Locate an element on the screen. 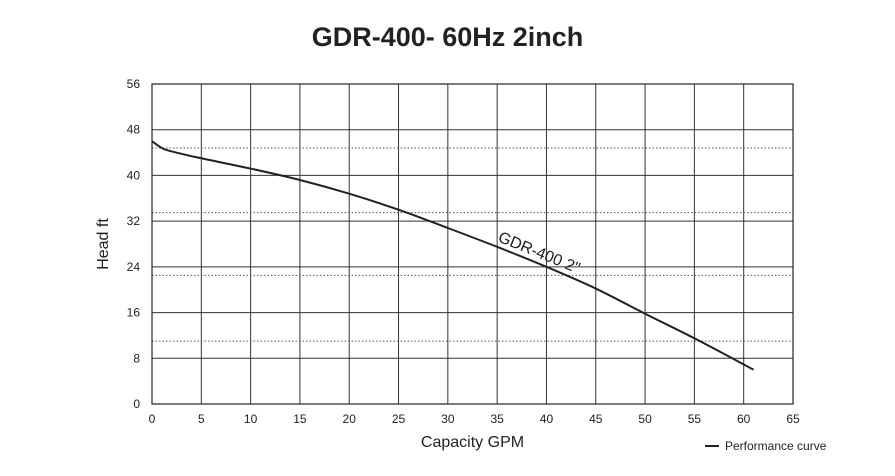  legend: Performance curve is located at coordinates (765, 446).